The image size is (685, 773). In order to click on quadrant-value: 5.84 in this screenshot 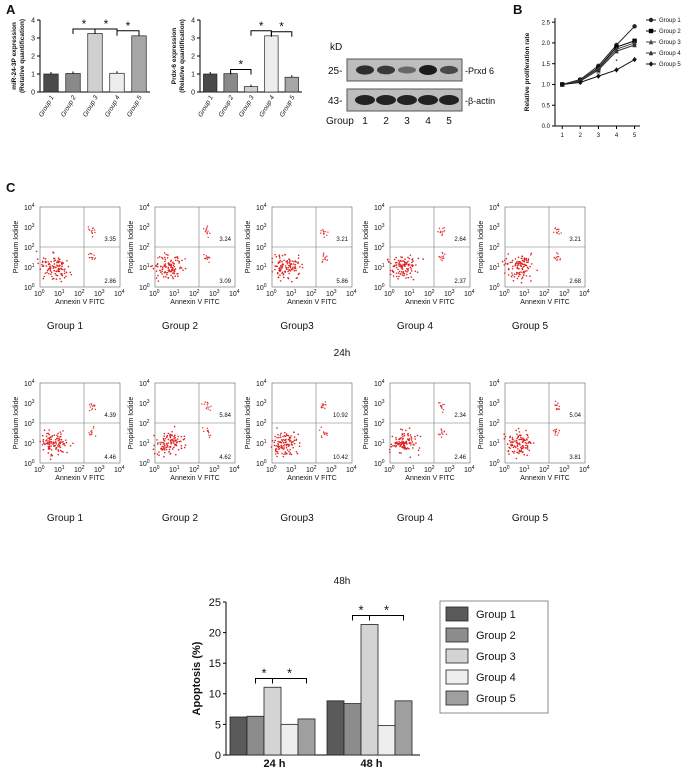, I will do `click(225, 416)`.